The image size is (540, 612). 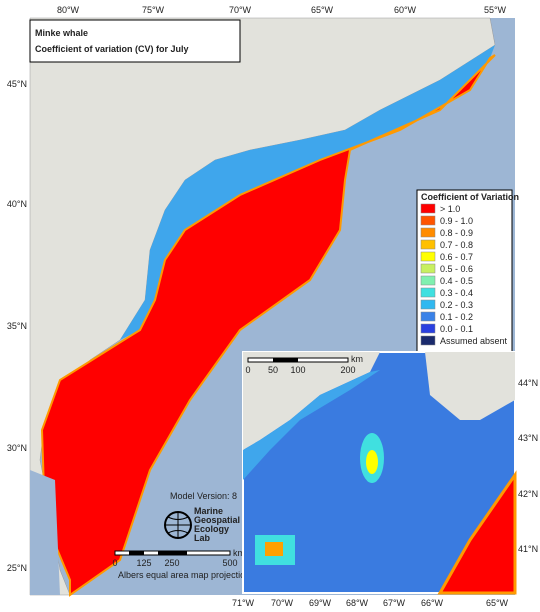 What do you see at coordinates (470, 197) in the screenshot?
I see `legend-title: Coefficient of Variation` at bounding box center [470, 197].